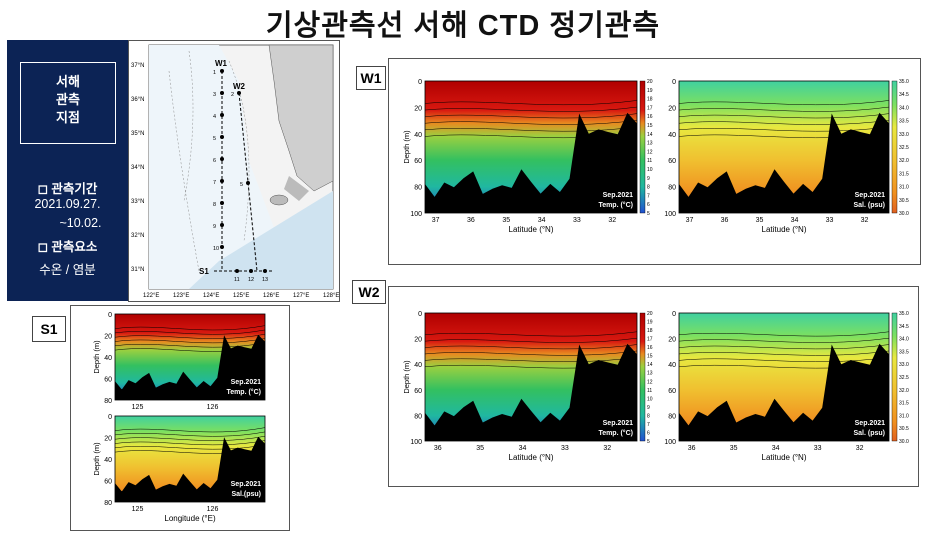  Describe the element at coordinates (214, 161) in the screenshot. I see `station-number: 6` at that location.